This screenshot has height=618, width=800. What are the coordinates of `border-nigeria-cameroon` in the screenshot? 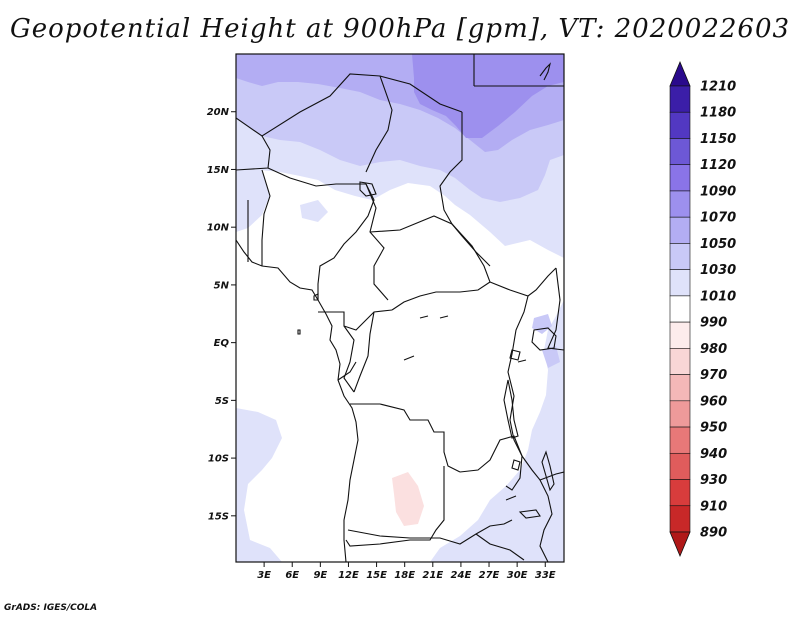 It's located at (346, 241).